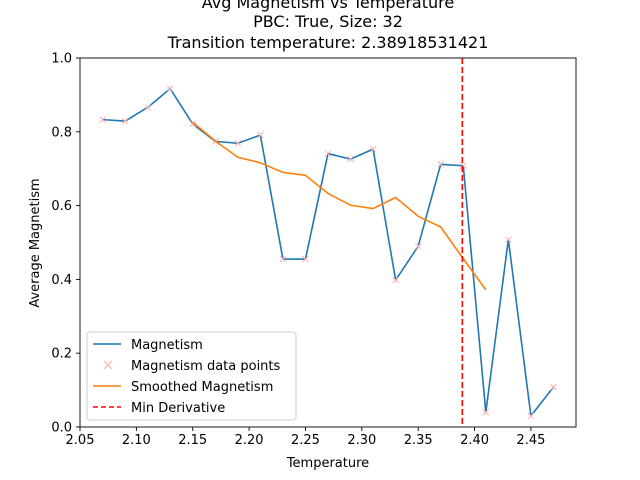  I want to click on legend-entry: Min Derivative, so click(159, 408).